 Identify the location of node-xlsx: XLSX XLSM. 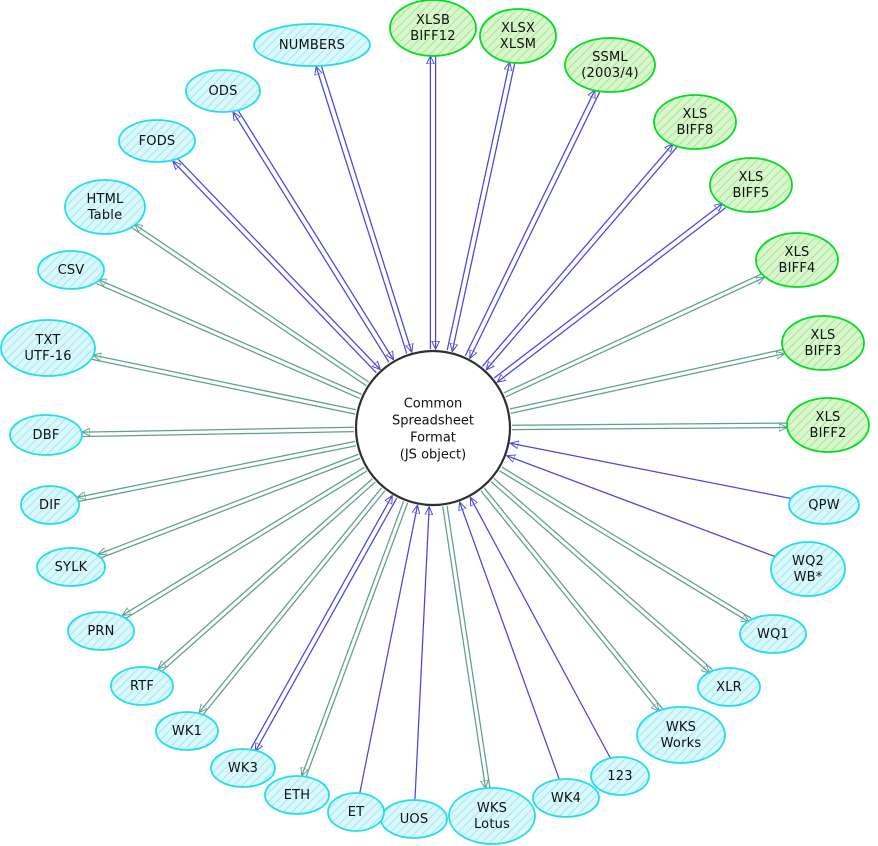
(518, 36).